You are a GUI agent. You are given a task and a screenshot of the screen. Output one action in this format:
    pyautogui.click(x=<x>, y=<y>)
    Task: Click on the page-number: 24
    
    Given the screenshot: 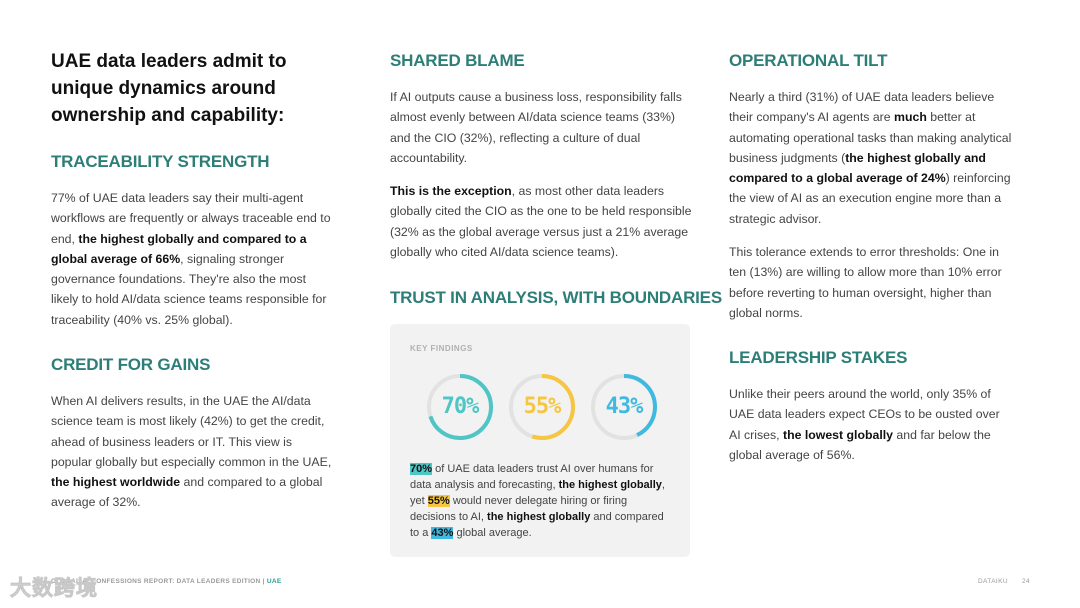 What is the action you would take?
    pyautogui.click(x=1025, y=581)
    